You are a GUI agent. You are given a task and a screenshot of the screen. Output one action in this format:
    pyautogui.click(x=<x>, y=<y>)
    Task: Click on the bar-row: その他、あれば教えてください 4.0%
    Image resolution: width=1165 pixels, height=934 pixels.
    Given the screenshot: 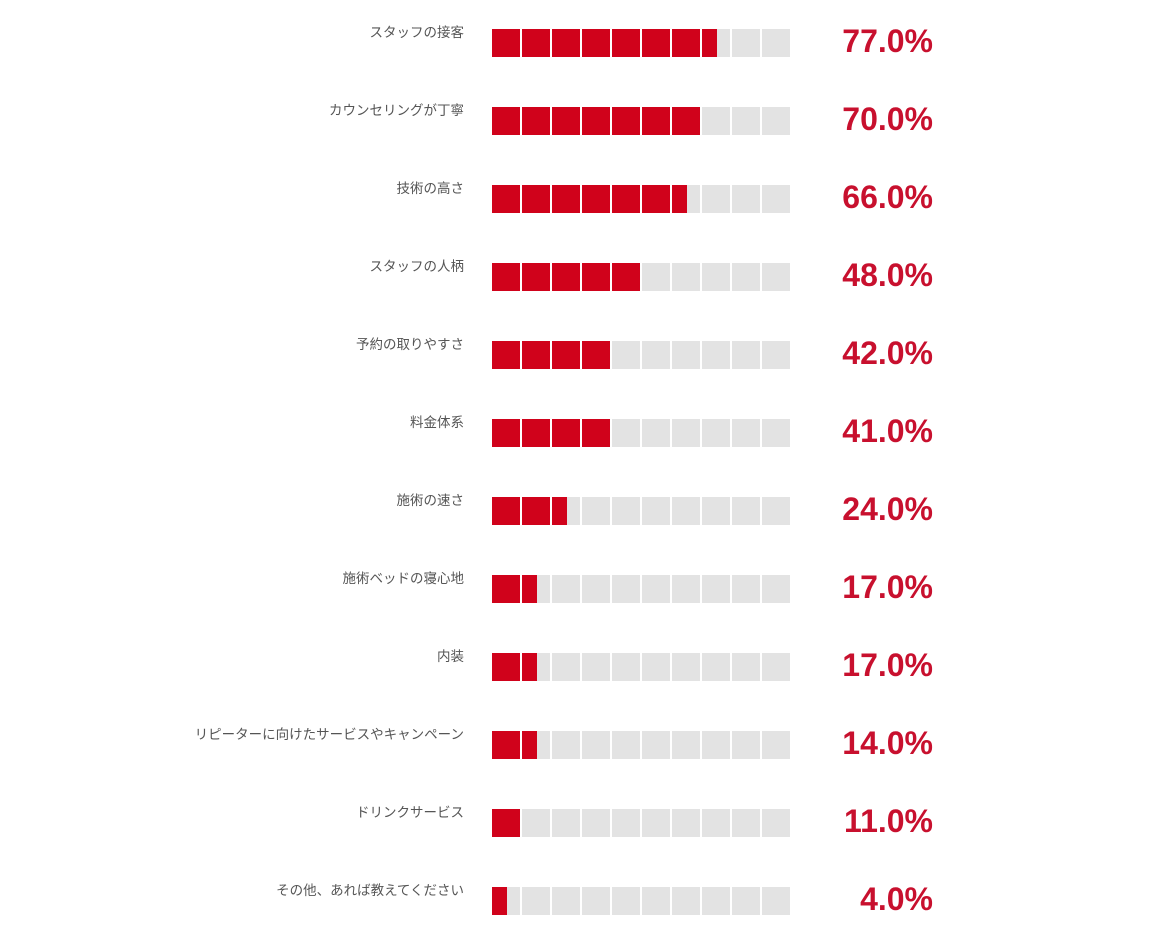 What is the action you would take?
    pyautogui.click(x=582, y=899)
    